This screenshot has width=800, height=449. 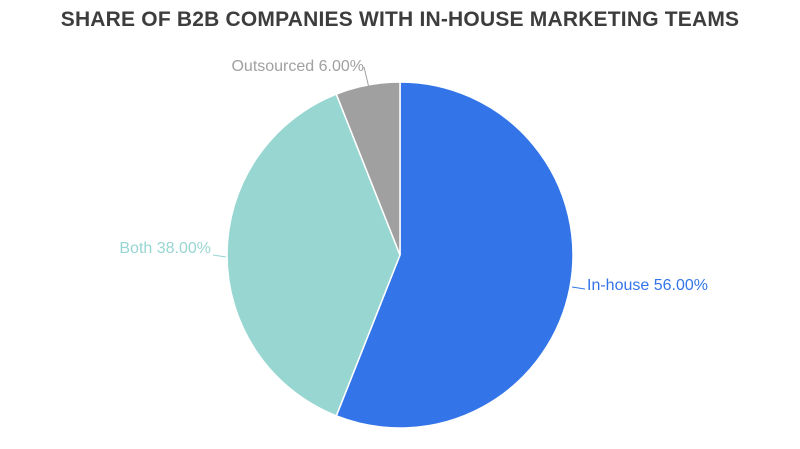 I want to click on leader-line-in-house, so click(x=578, y=288).